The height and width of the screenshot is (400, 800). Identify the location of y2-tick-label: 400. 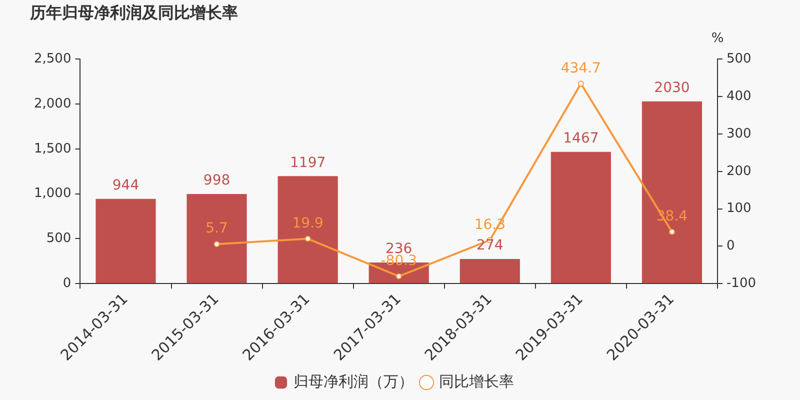
(739, 96).